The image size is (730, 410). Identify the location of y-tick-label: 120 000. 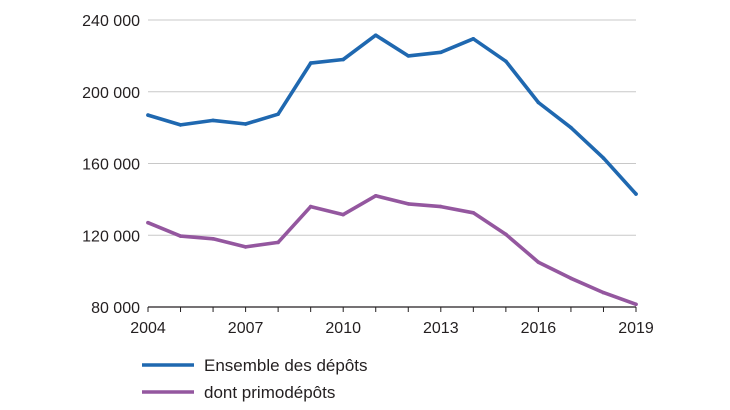
(111, 236).